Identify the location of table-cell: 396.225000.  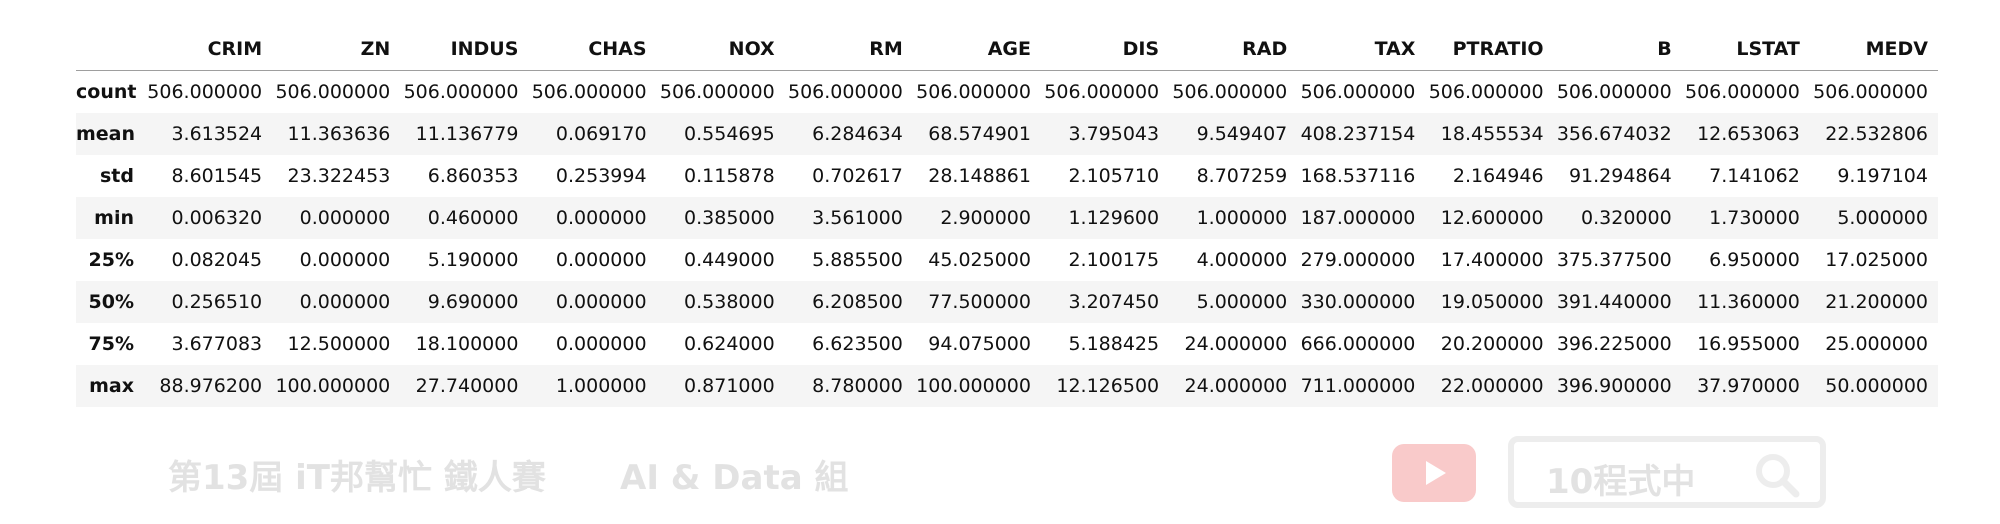
(1614, 344).